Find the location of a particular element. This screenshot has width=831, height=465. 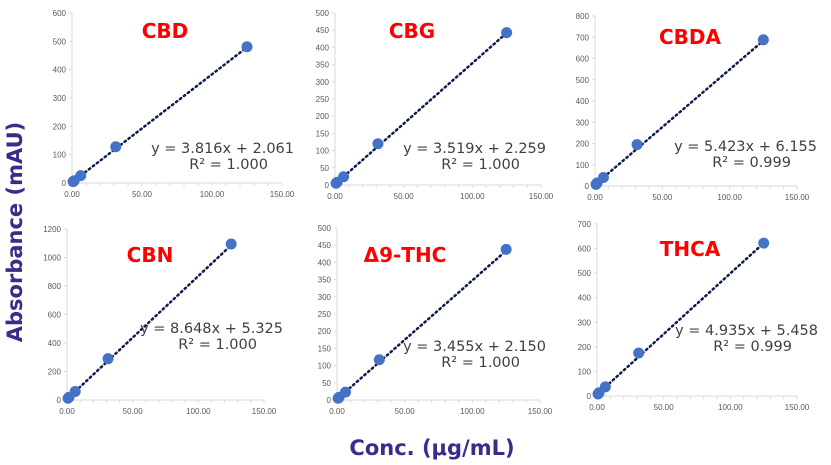

y-tick-label: 250 is located at coordinates (323, 99).